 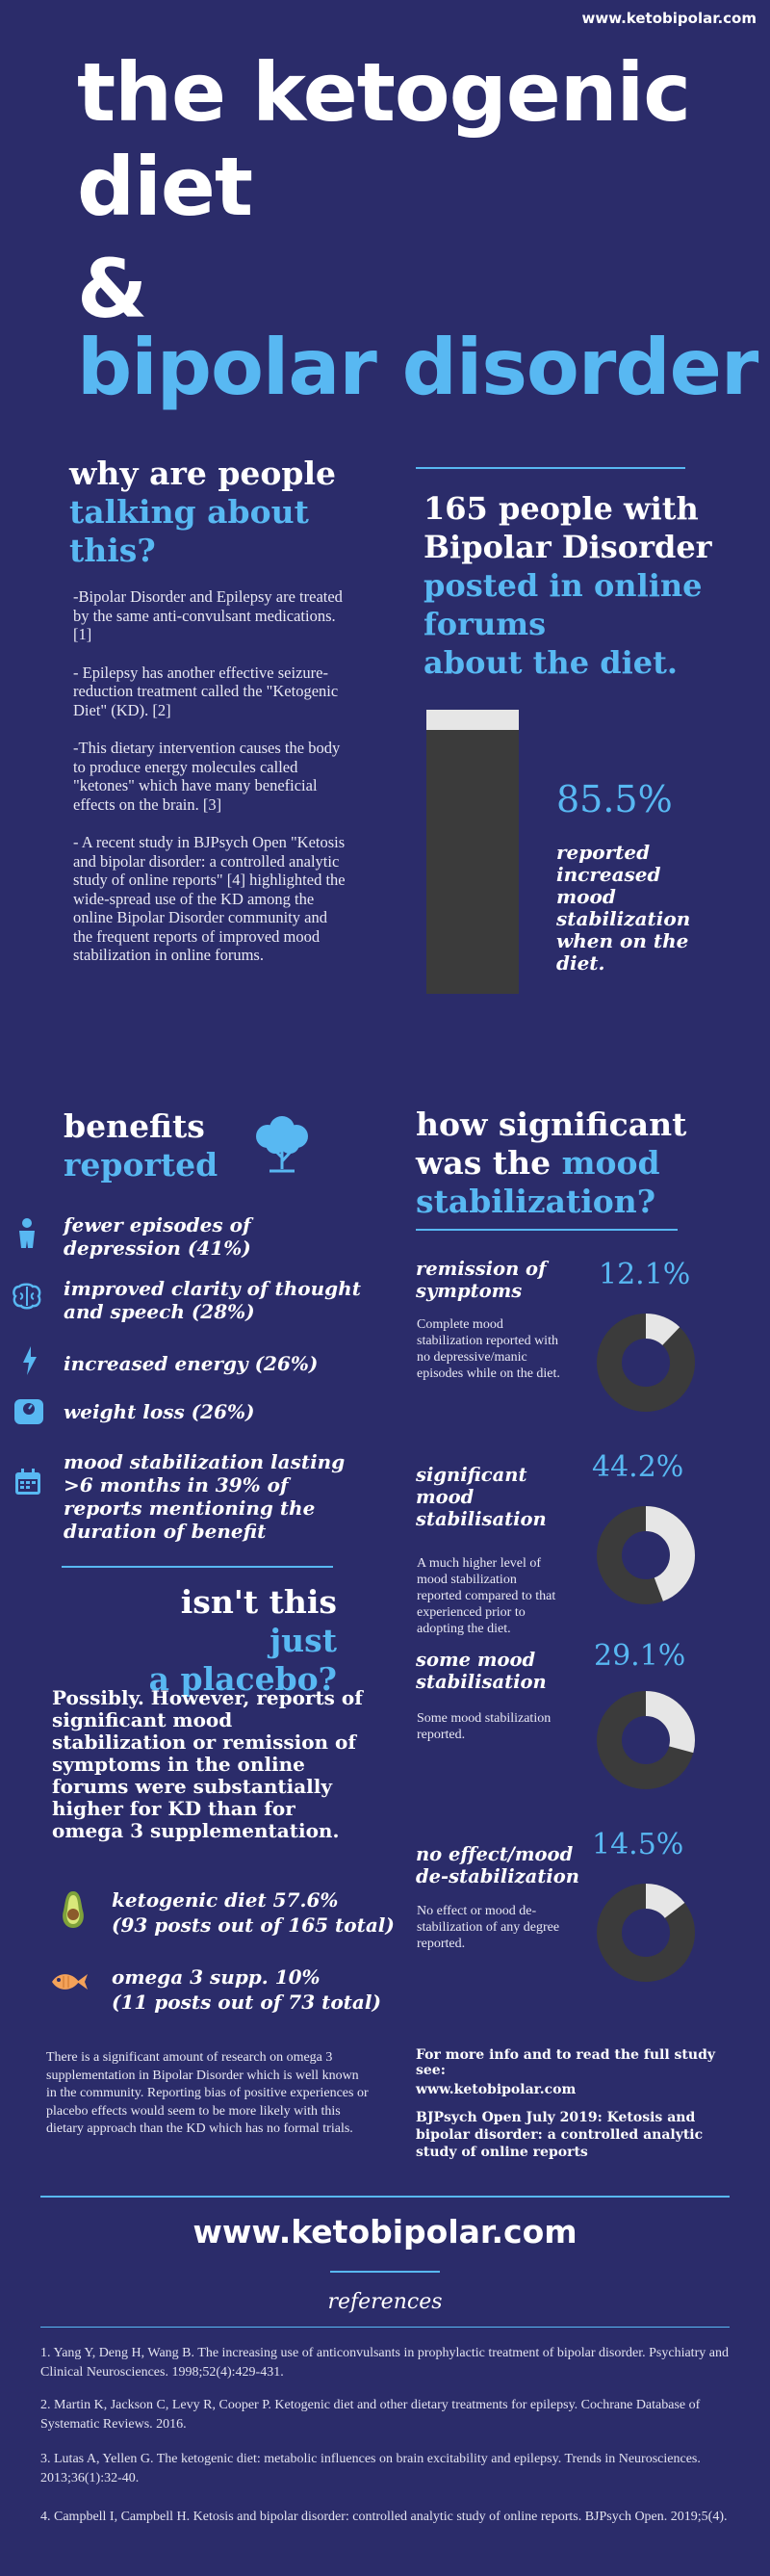 What do you see at coordinates (481, 1280) in the screenshot?
I see `sig-title-remission: remission of symptoms` at bounding box center [481, 1280].